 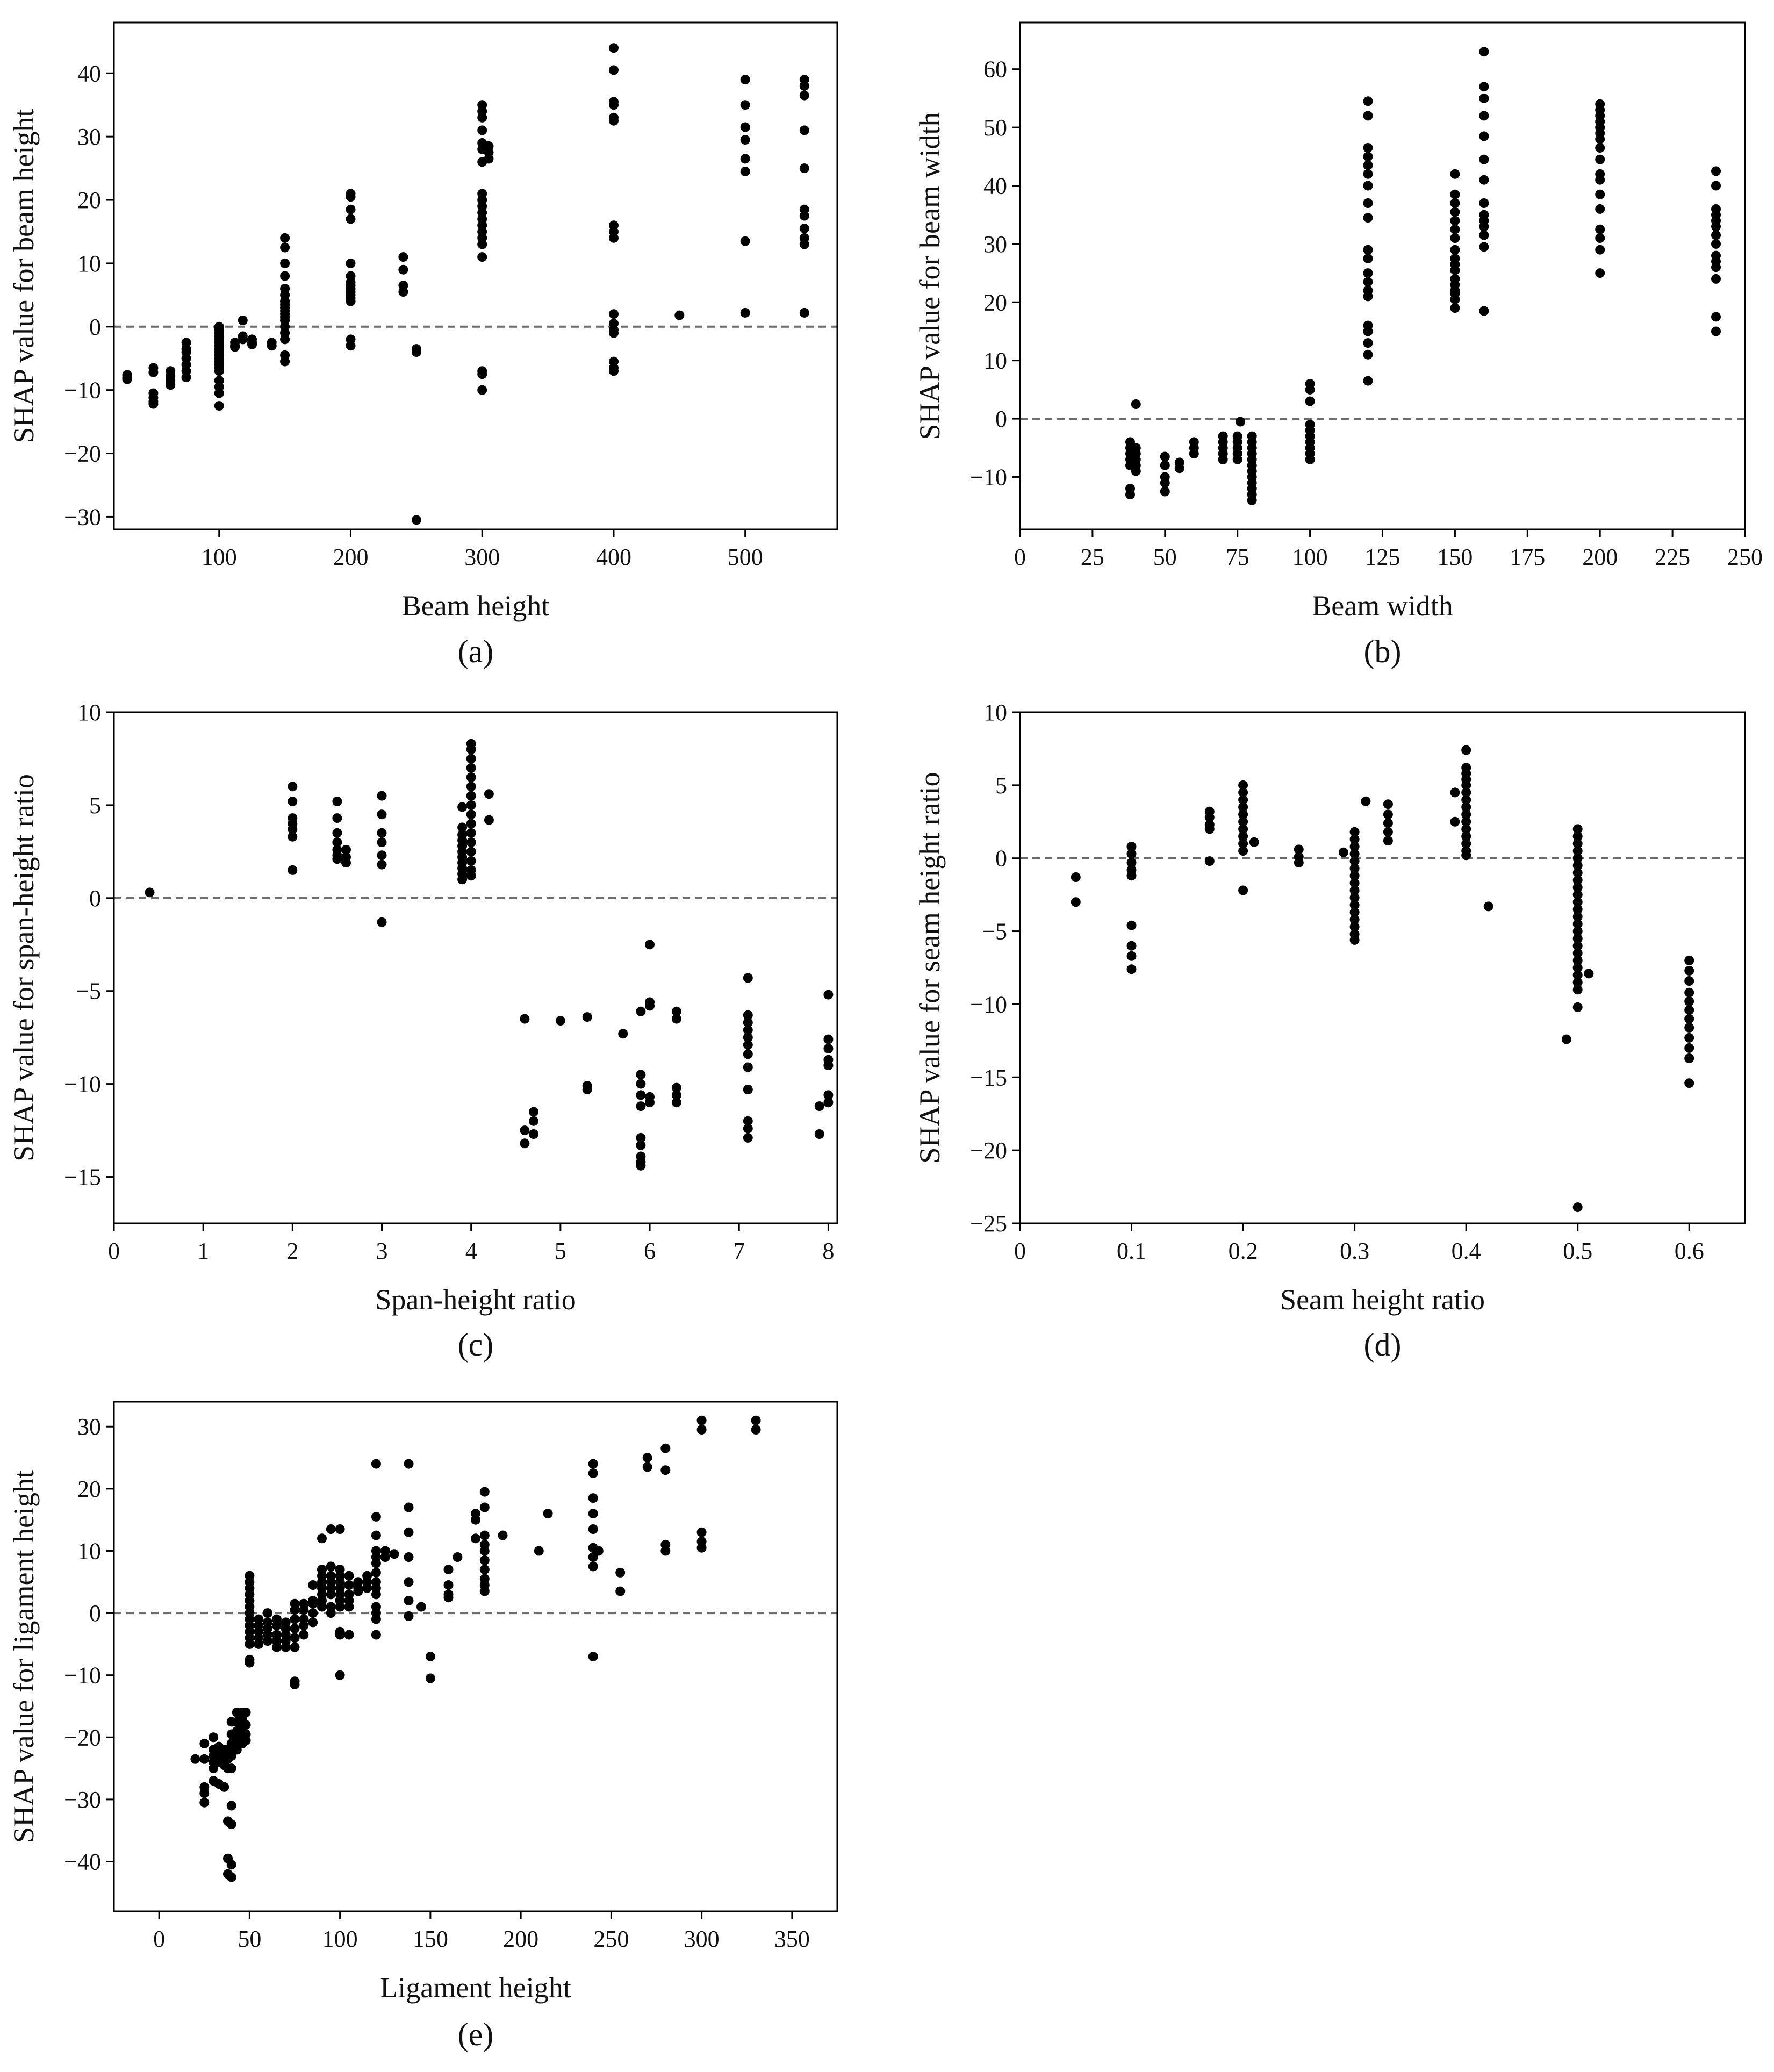 What do you see at coordinates (482, 557) in the screenshot?
I see `x-tick-label: 300` at bounding box center [482, 557].